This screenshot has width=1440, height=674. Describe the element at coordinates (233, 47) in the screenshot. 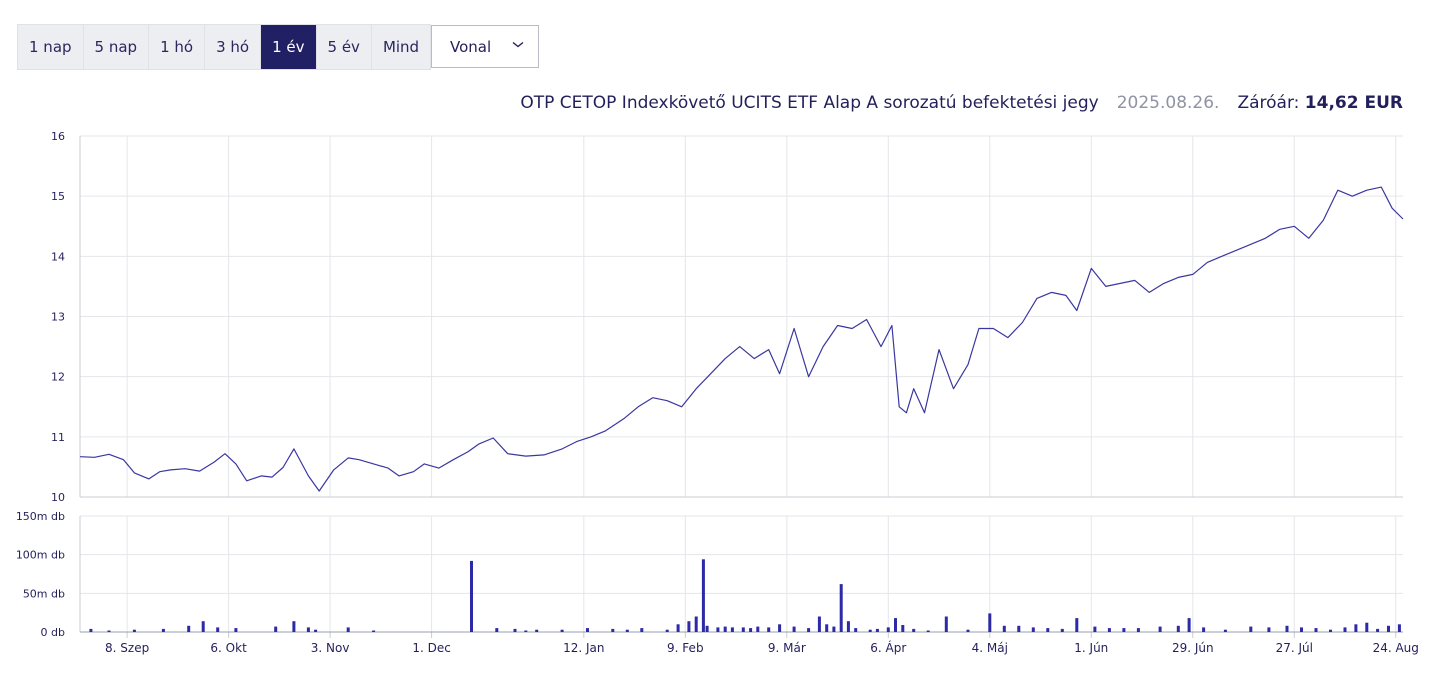

I see `range-button-3-months: 3 hó` at that location.